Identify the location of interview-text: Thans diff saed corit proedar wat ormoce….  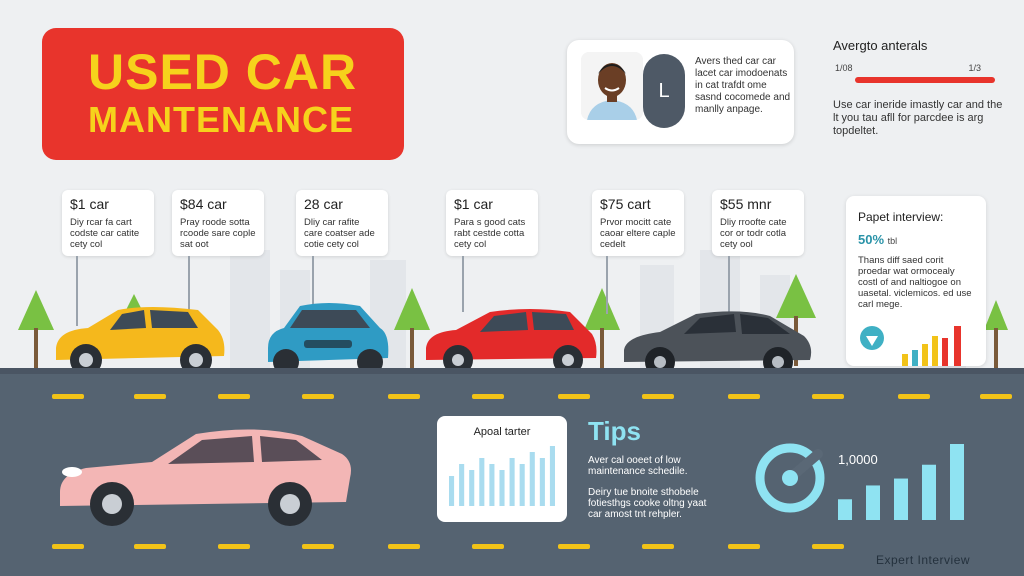
(915, 282).